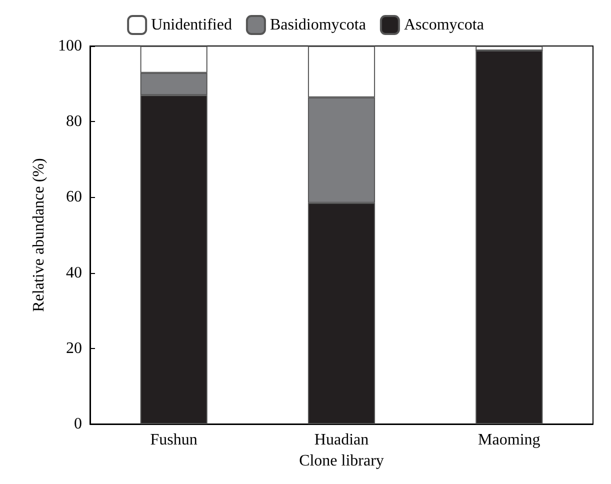 This screenshot has width=611, height=484. What do you see at coordinates (318, 25) in the screenshot?
I see `legend-label: Basidiomycota` at bounding box center [318, 25].